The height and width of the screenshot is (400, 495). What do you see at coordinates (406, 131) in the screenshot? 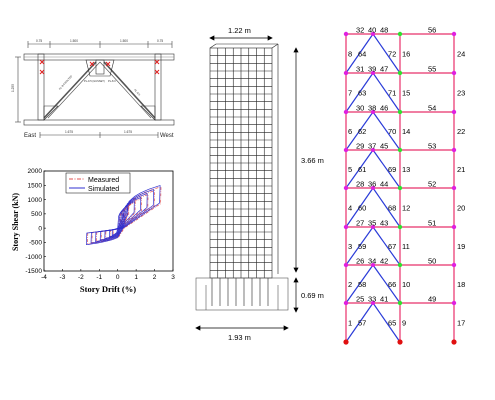
I see `frame-element-label: 14` at bounding box center [406, 131].